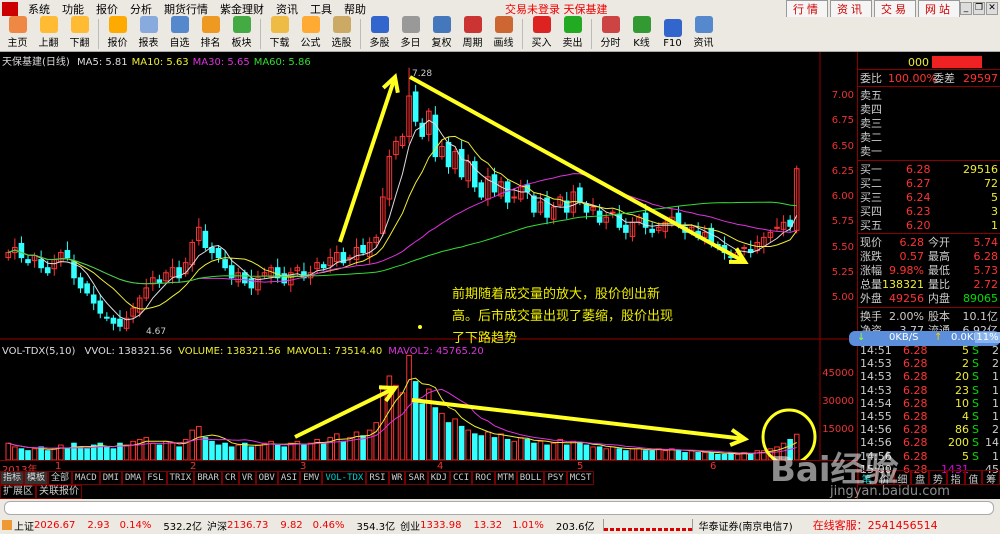 This screenshot has height=534, width=1000. Describe the element at coordinates (18, 492) in the screenshot. I see `extension-tab: 扩展区` at that location.